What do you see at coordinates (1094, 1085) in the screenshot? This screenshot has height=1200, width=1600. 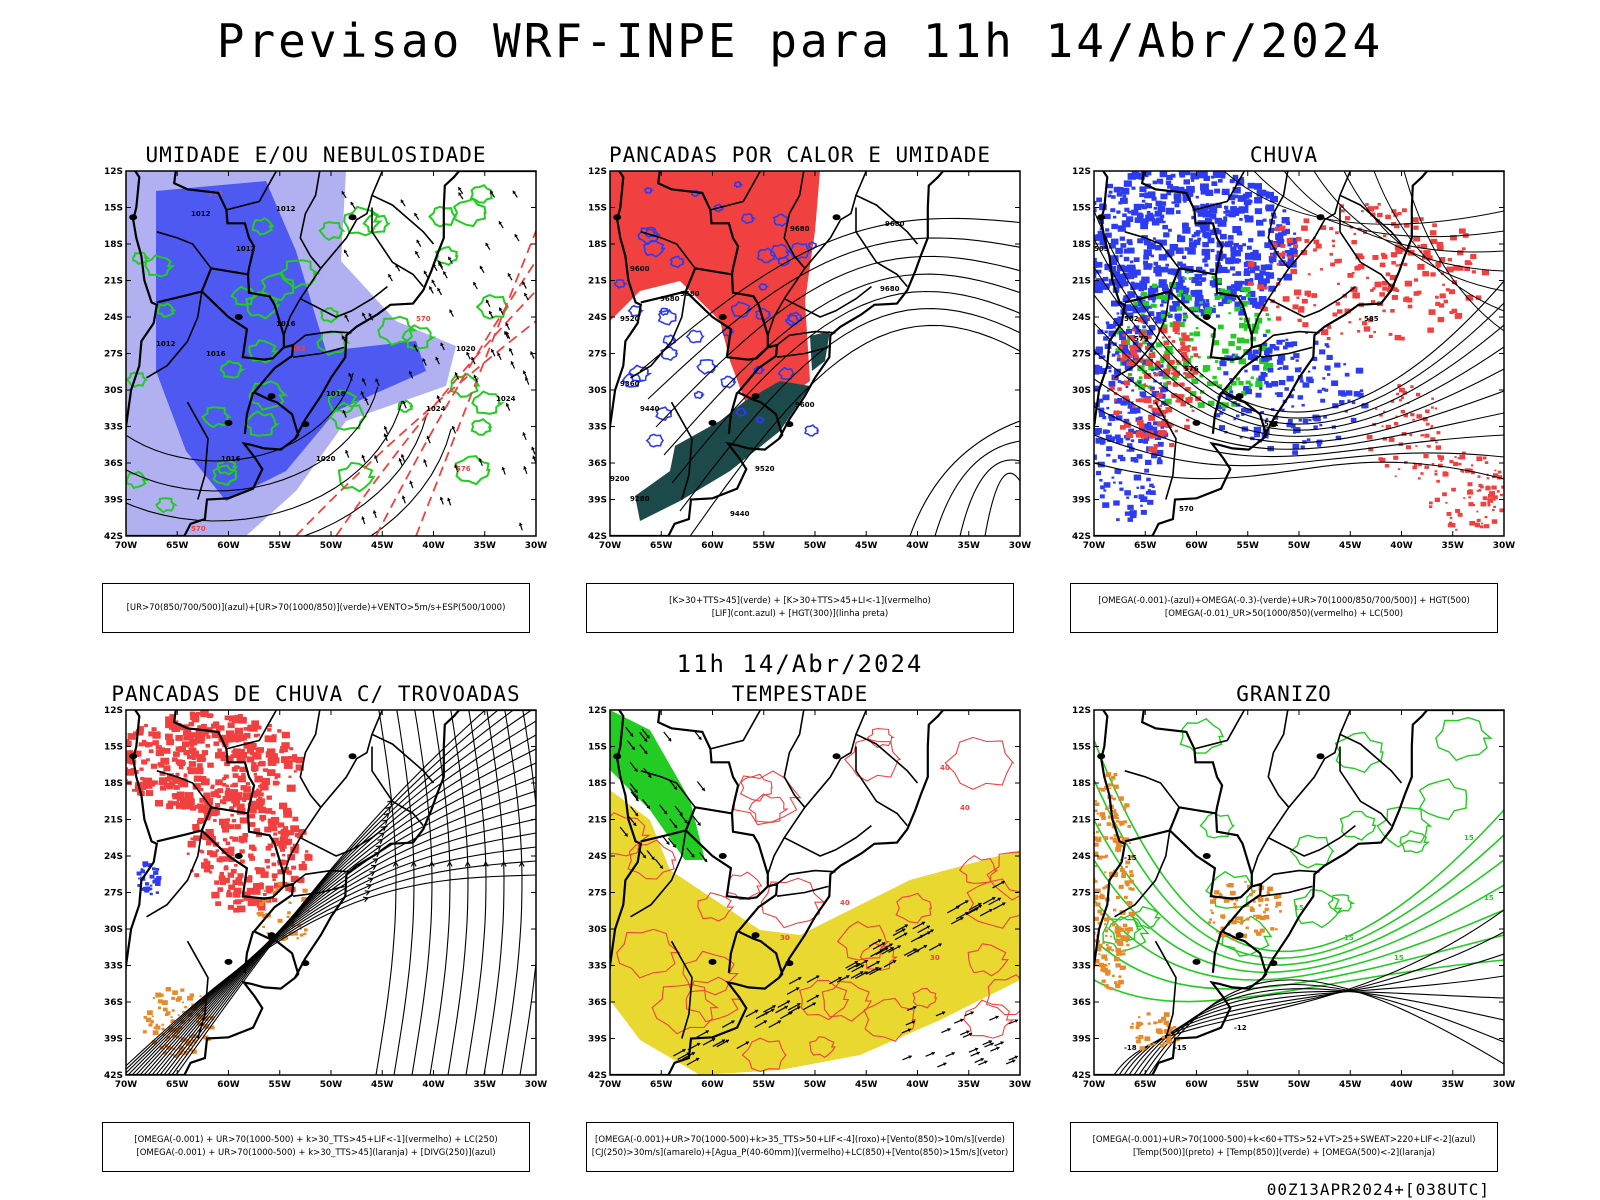 I see `lon-label: 70W` at bounding box center [1094, 1085].